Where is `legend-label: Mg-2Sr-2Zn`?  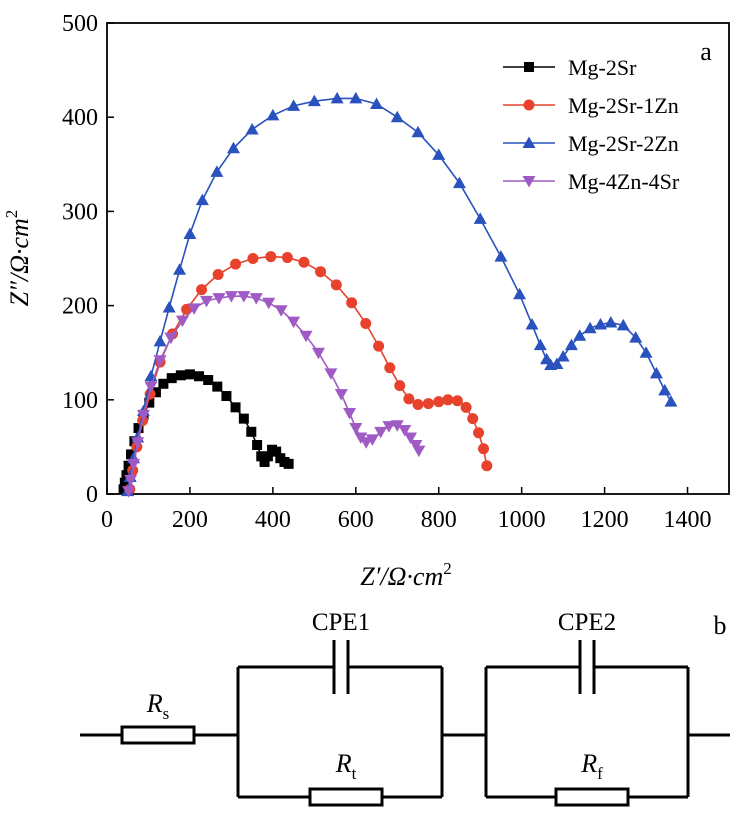 legend-label: Mg-2Sr-2Zn is located at coordinates (623, 143).